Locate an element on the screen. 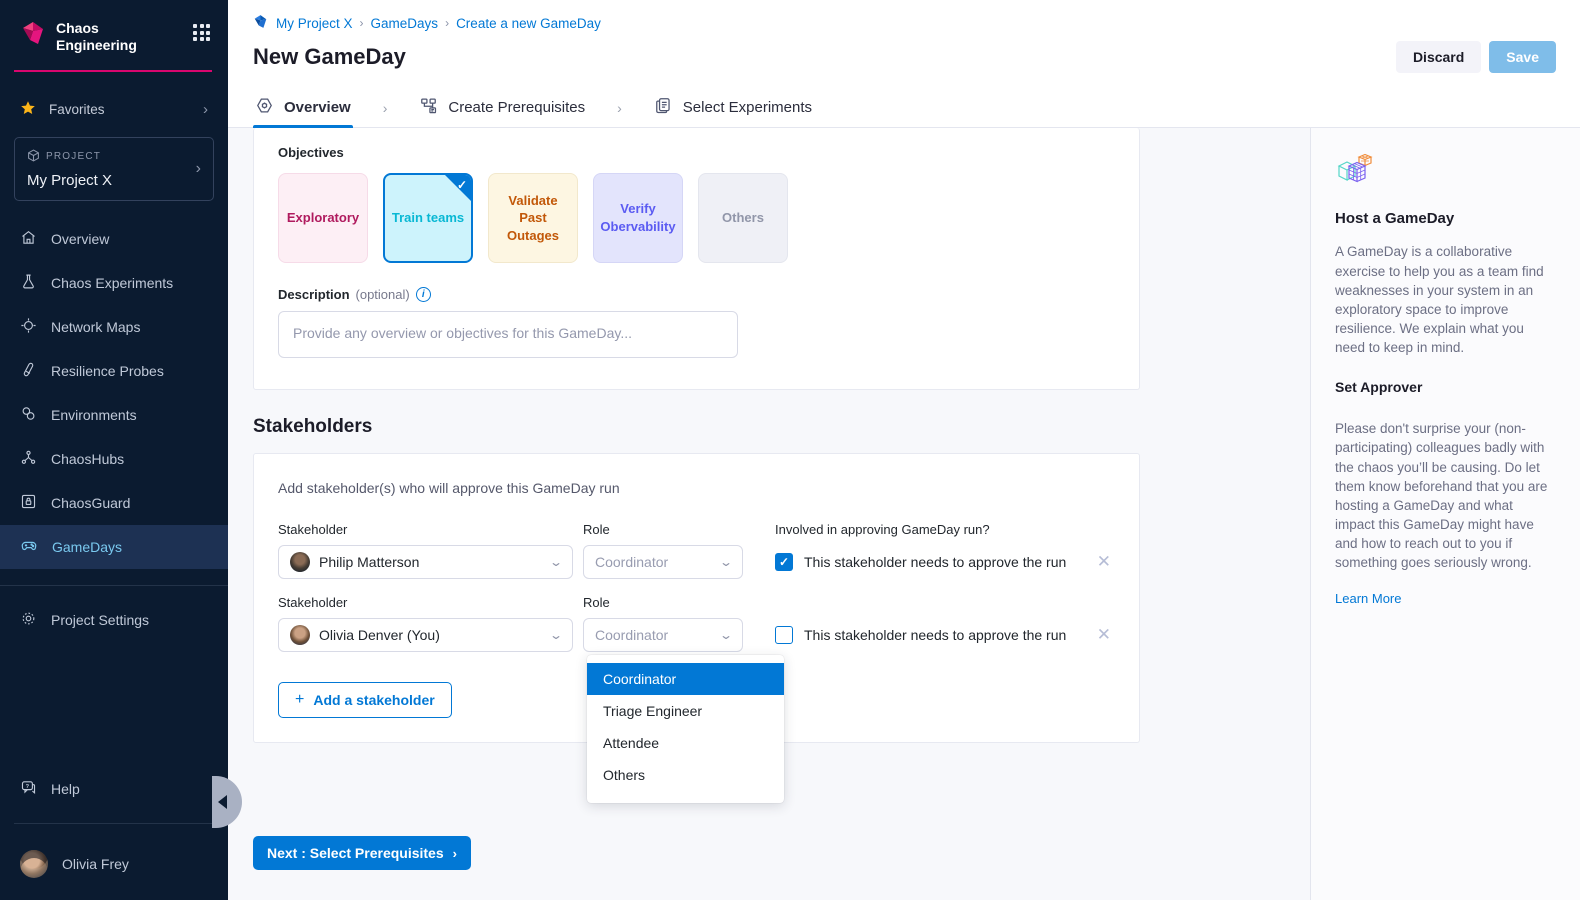 The image size is (1580, 900). stakeholders-heading: Stakeholders is located at coordinates (313, 426).